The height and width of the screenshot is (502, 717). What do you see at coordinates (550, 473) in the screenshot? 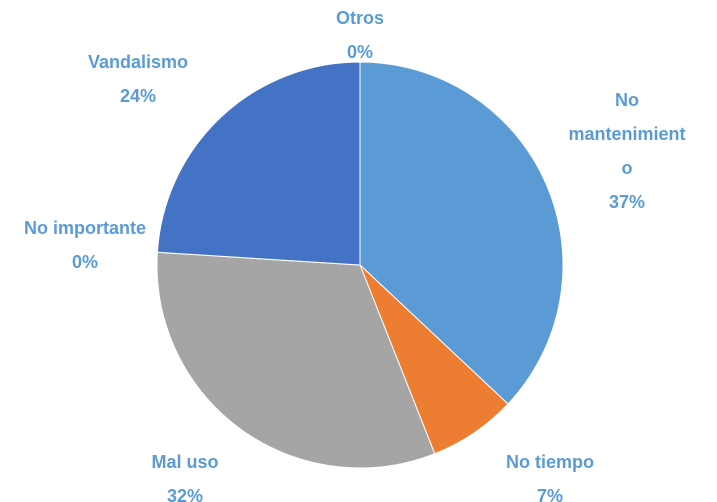
I see `data-label: No tiempo 7%` at bounding box center [550, 473].